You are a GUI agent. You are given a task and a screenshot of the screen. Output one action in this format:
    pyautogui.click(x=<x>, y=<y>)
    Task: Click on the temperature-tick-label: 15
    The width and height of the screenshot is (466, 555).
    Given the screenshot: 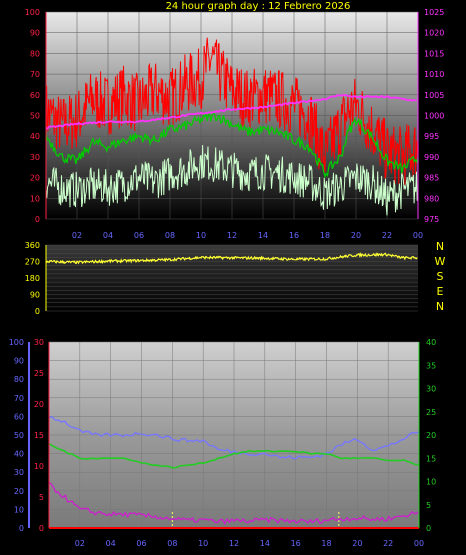 What is the action you would take?
    pyautogui.click(x=431, y=458)
    